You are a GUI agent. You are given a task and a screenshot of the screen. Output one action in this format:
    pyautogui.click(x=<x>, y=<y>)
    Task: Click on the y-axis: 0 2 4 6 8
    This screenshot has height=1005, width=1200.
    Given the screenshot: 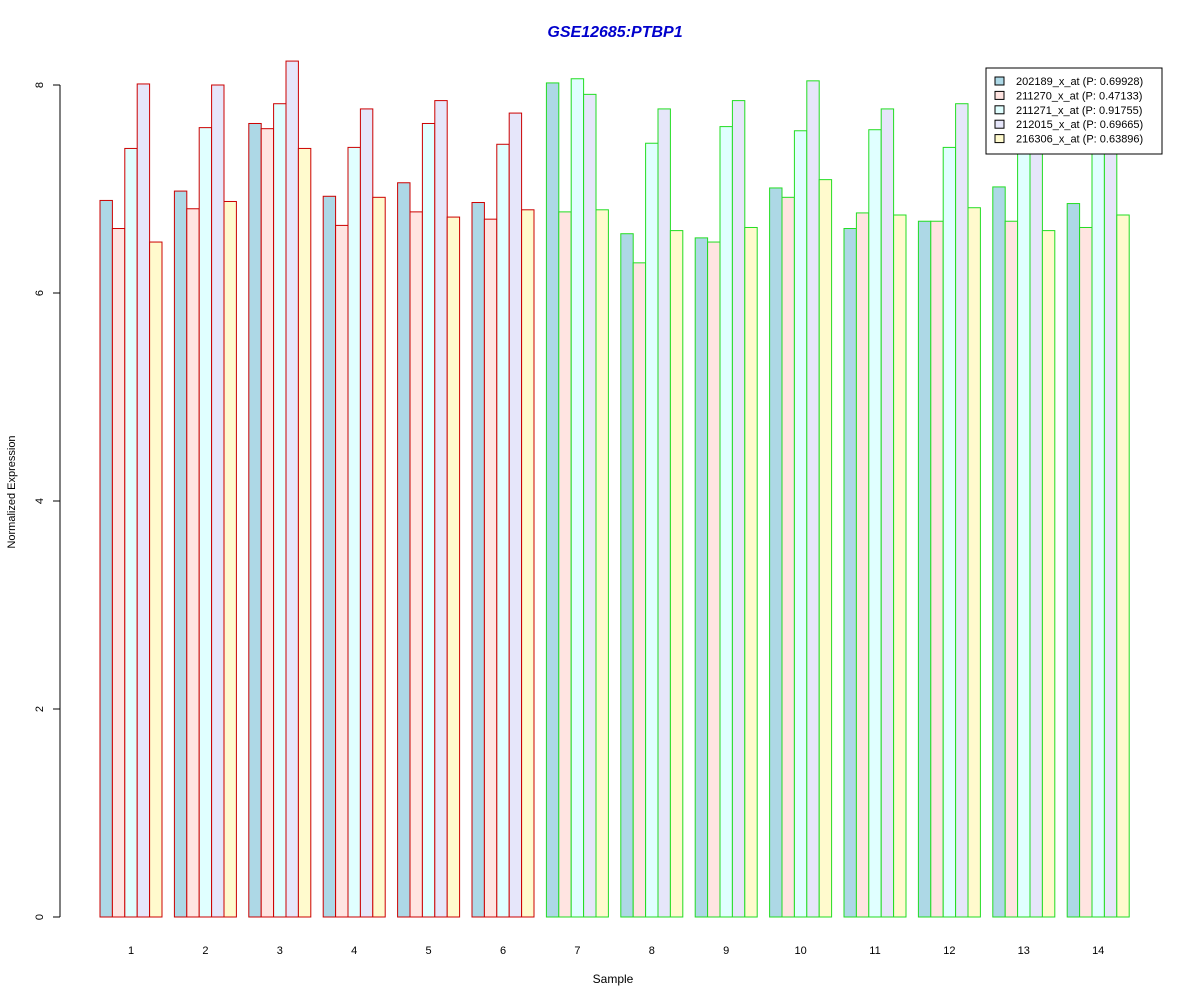 What is the action you would take?
    pyautogui.click(x=47, y=501)
    